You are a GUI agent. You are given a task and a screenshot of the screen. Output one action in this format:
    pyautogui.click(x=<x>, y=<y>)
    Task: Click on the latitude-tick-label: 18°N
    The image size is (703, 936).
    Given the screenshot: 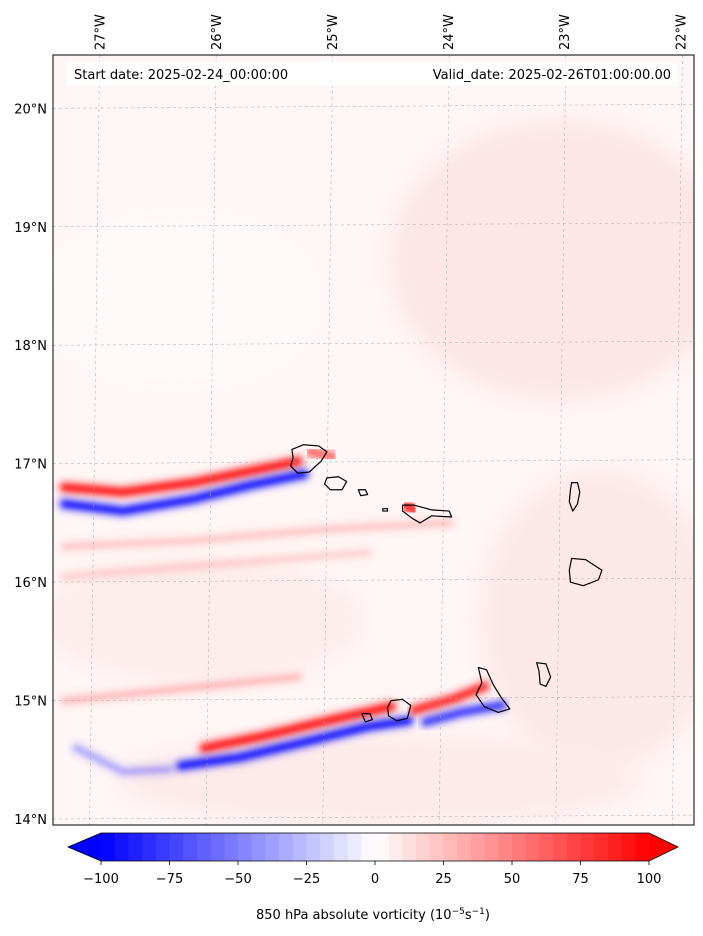 What is the action you would take?
    pyautogui.click(x=30, y=346)
    